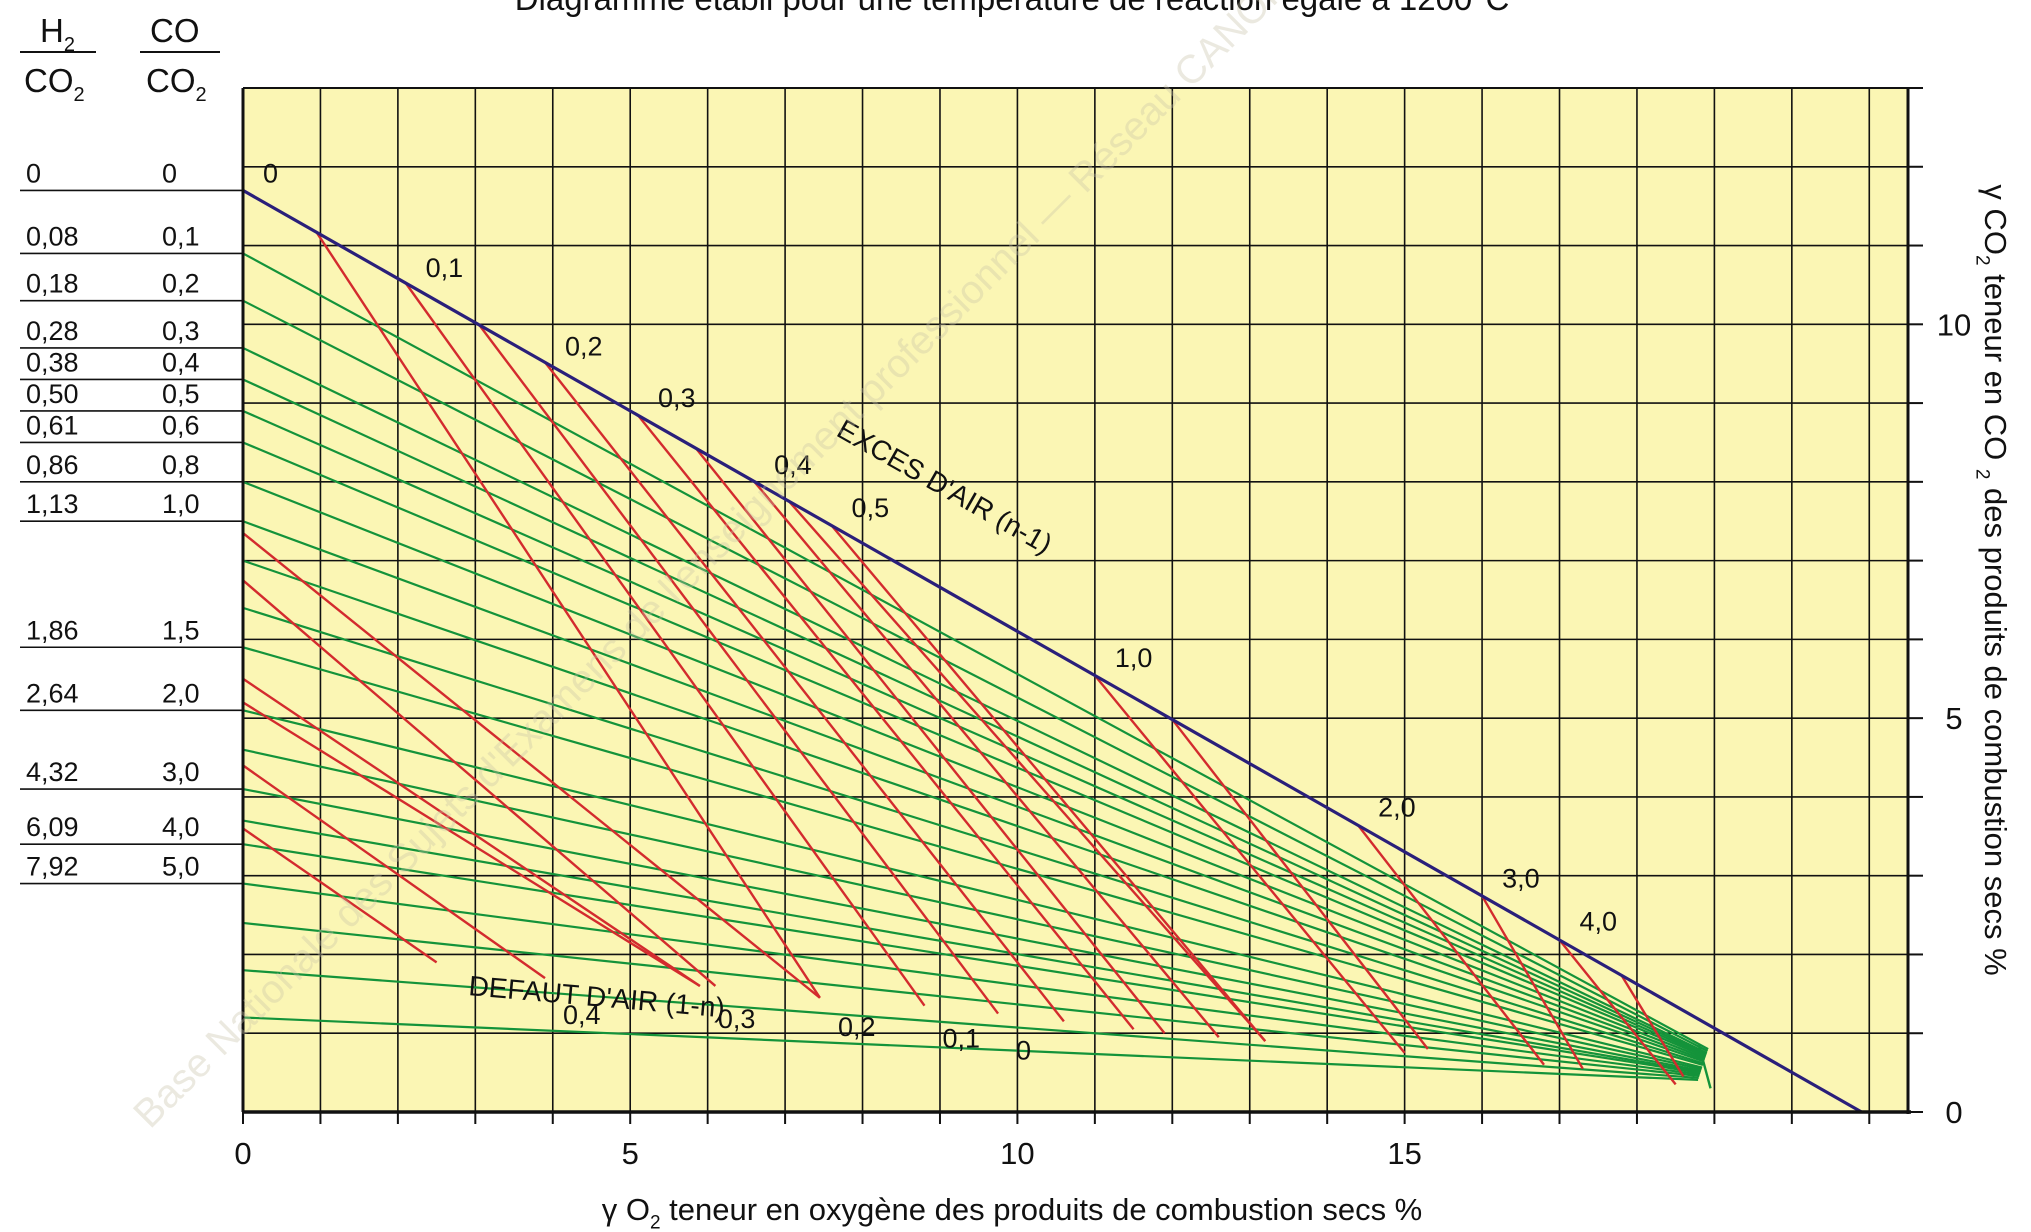 This screenshot has width=2031, height=1232. What do you see at coordinates (1397, 807) in the screenshot?
I see `excess-air-value-label: 2,0` at bounding box center [1397, 807].